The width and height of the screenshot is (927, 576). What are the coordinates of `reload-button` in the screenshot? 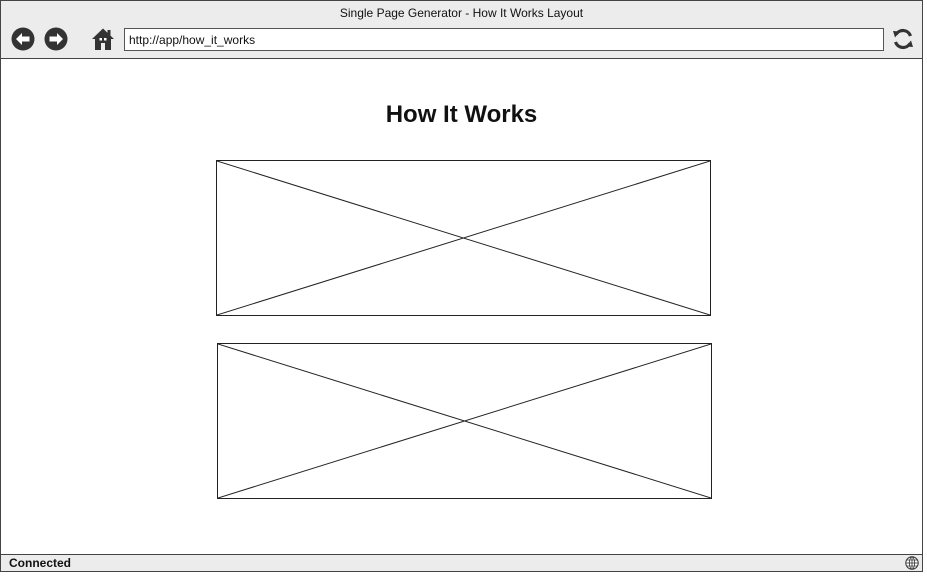 It's located at (903, 39).